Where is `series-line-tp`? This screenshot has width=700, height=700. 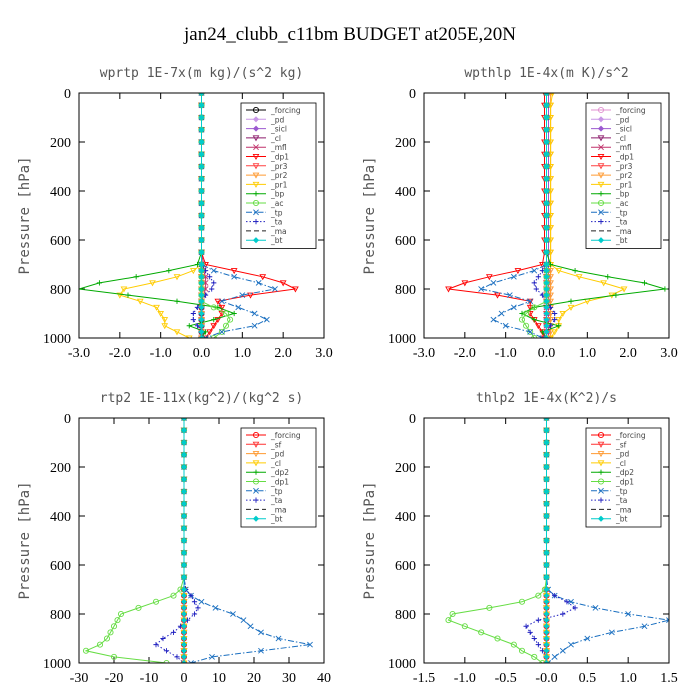 series-line-tp is located at coordinates (513, 215).